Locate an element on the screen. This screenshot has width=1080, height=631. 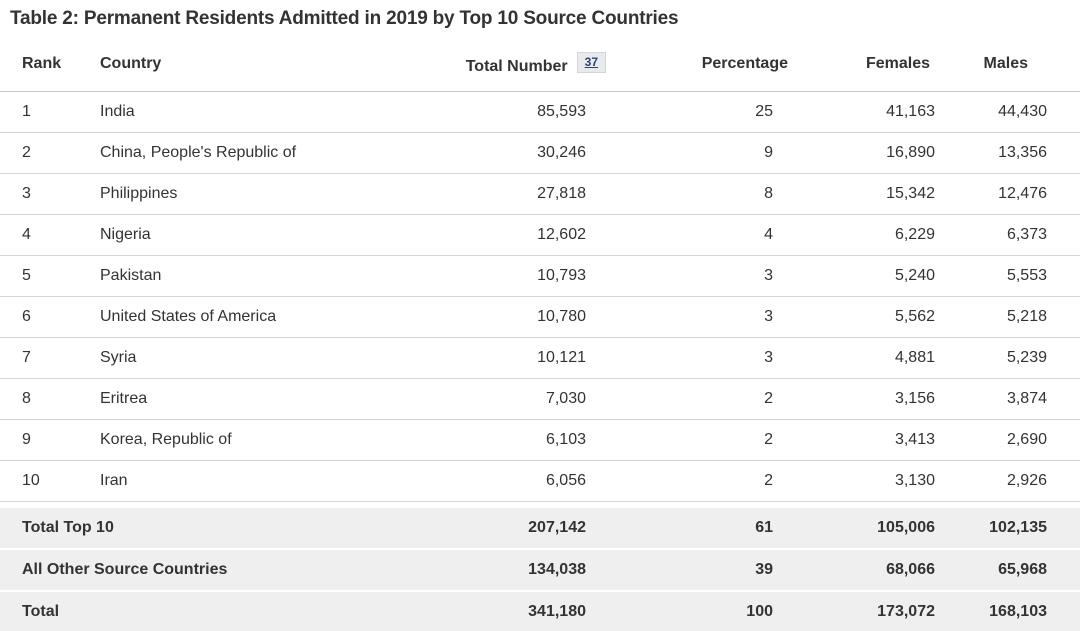
cell-females: 15,342 is located at coordinates (876, 194).